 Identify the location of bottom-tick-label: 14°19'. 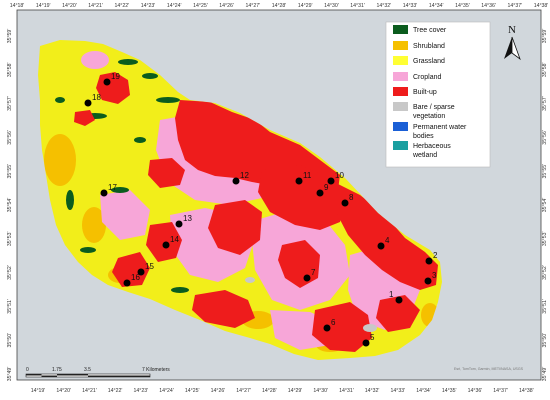
(38, 391).